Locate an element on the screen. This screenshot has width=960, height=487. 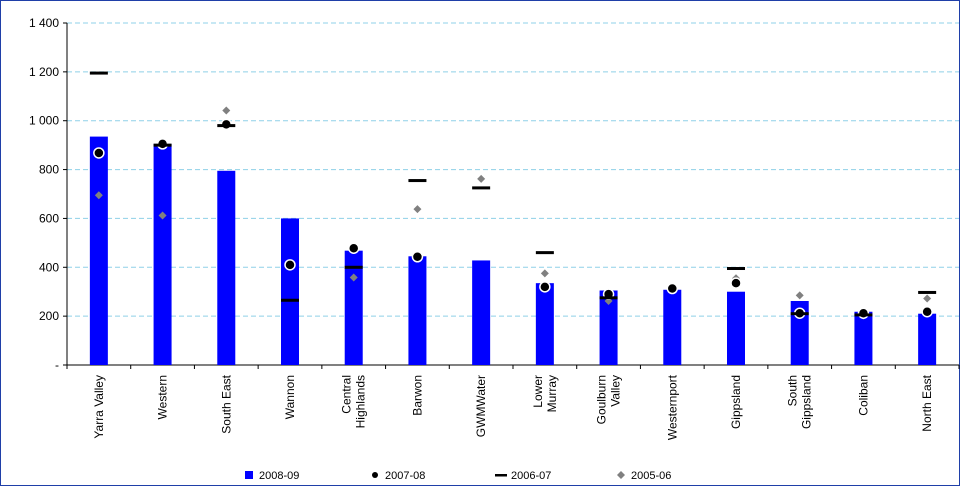
category-label: Lower is located at coordinates (538, 391).